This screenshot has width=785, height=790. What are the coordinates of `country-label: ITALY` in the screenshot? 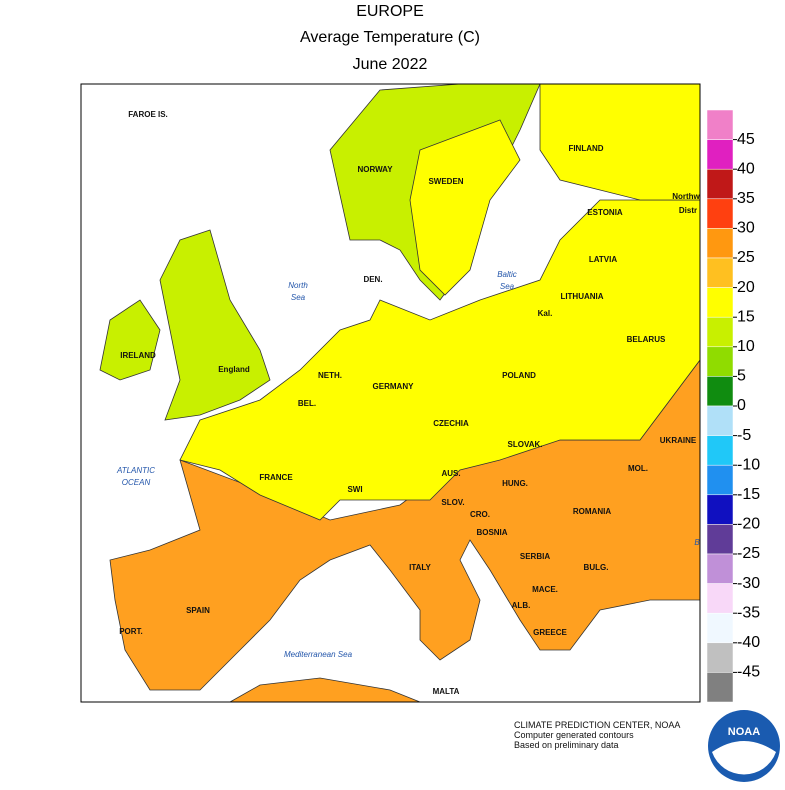 It's located at (420, 567).